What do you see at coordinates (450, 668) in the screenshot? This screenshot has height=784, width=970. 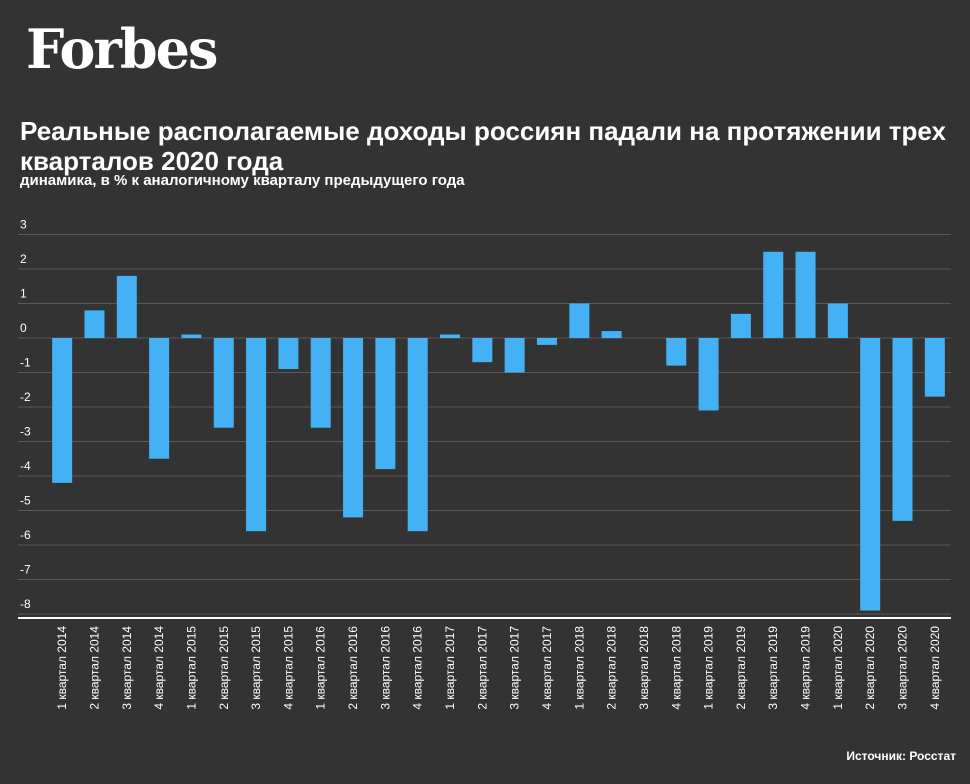 I see `x-tick-label: 1 квартал 2017` at bounding box center [450, 668].